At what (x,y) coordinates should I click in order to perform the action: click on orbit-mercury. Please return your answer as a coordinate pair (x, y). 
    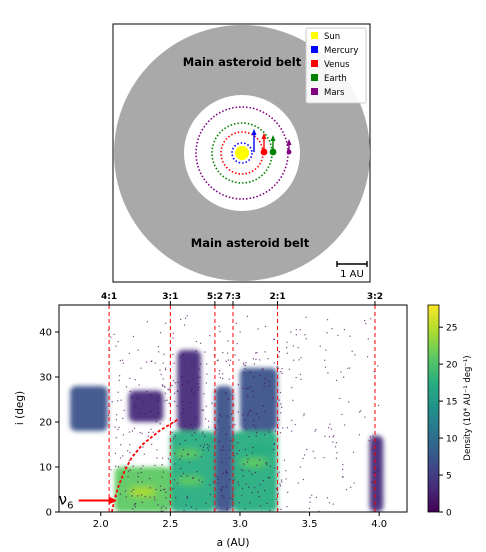
    Looking at the image, I should click on (242, 153).